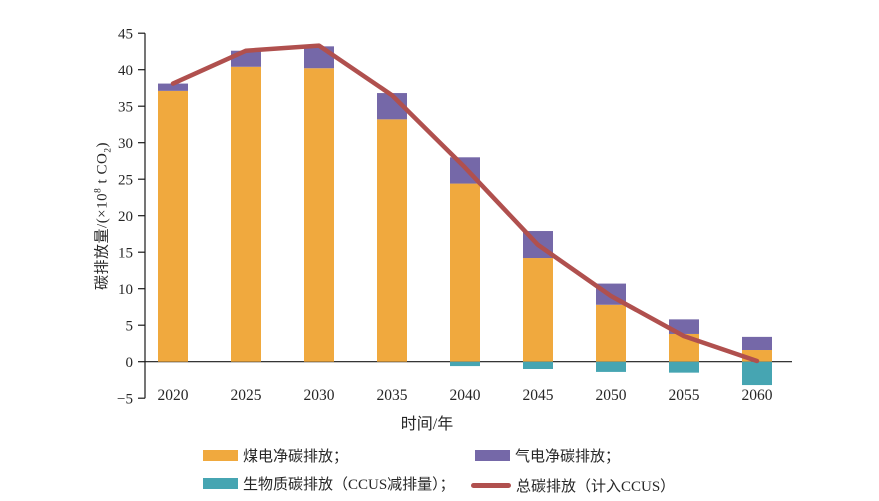  What do you see at coordinates (465, 395) in the screenshot?
I see `x-tick-label-2040: 2040` at bounding box center [465, 395].